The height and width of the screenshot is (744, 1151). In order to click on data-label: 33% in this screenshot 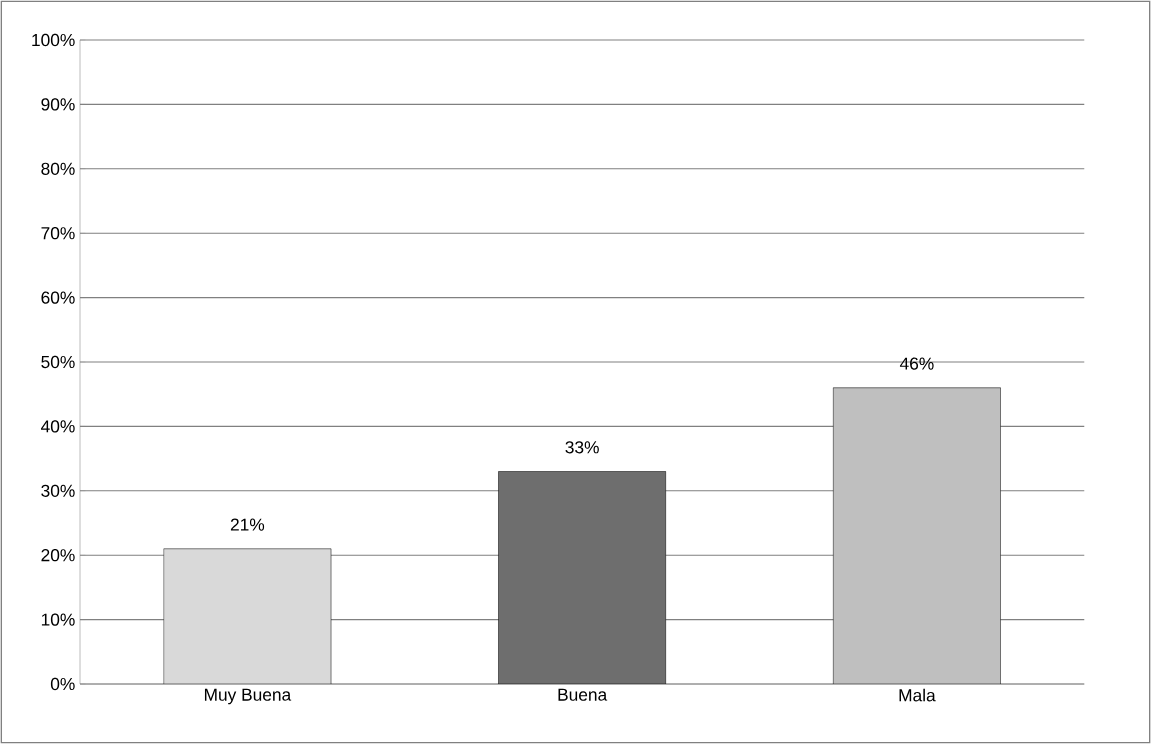, I will do `click(582, 447)`.